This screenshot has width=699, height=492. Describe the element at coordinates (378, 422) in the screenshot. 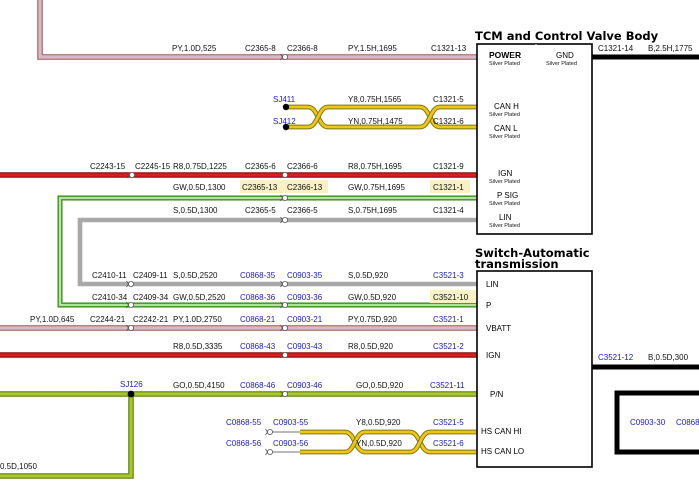

I see `s6-spec2: Y8,0.5D,920` at that location.